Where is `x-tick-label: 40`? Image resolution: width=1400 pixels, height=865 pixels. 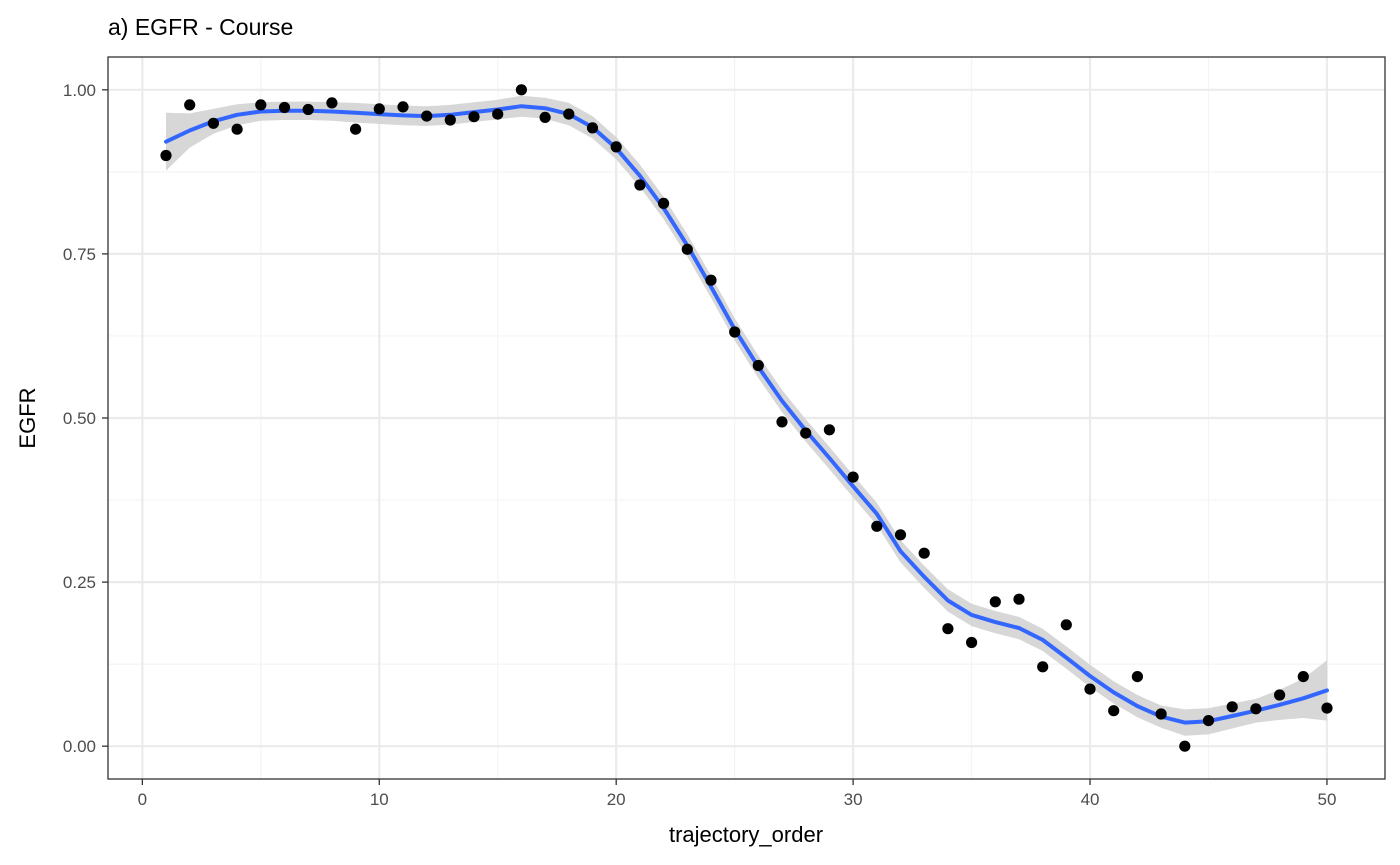
x-tick-label: 40 is located at coordinates (1090, 799).